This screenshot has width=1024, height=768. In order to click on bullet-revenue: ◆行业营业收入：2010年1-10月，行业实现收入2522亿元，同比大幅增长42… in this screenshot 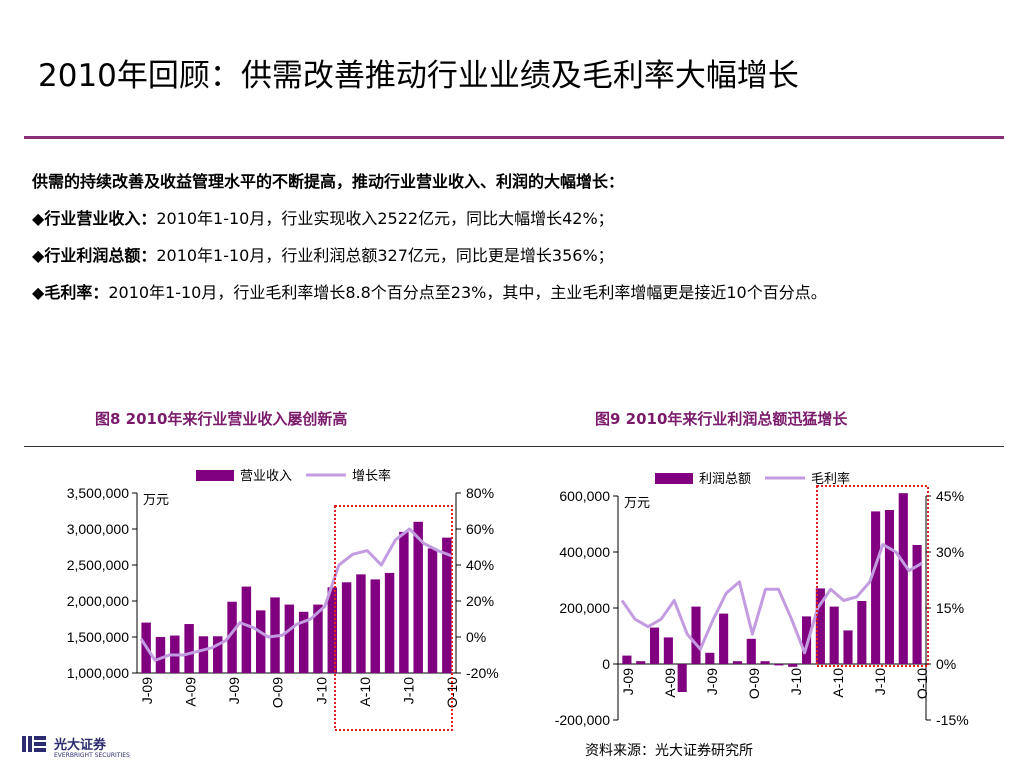, I will do `click(516, 219)`.